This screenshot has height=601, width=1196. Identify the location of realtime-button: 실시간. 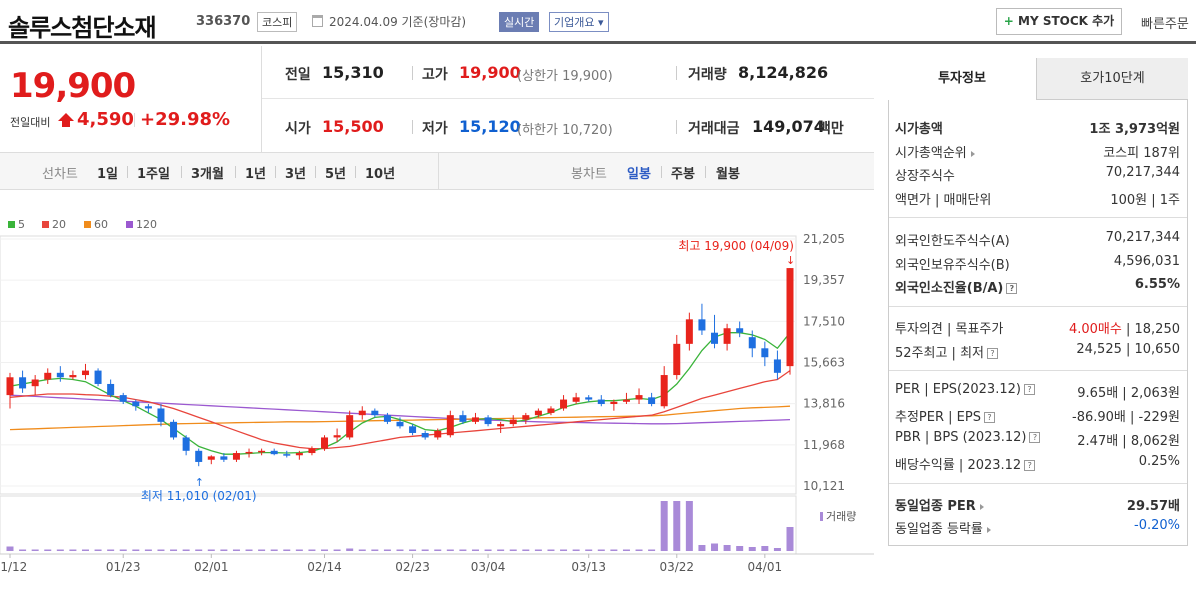
(519, 22).